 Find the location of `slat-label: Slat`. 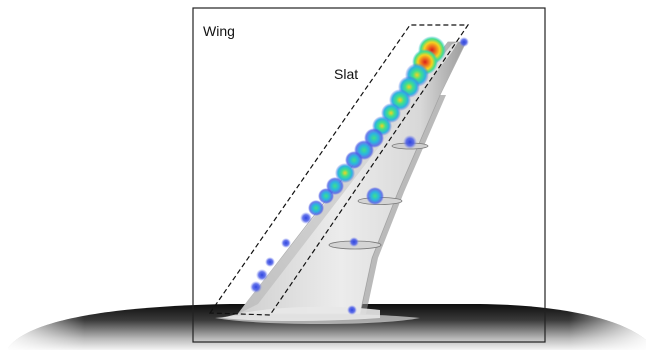

slat-label: Slat is located at coordinates (346, 74).